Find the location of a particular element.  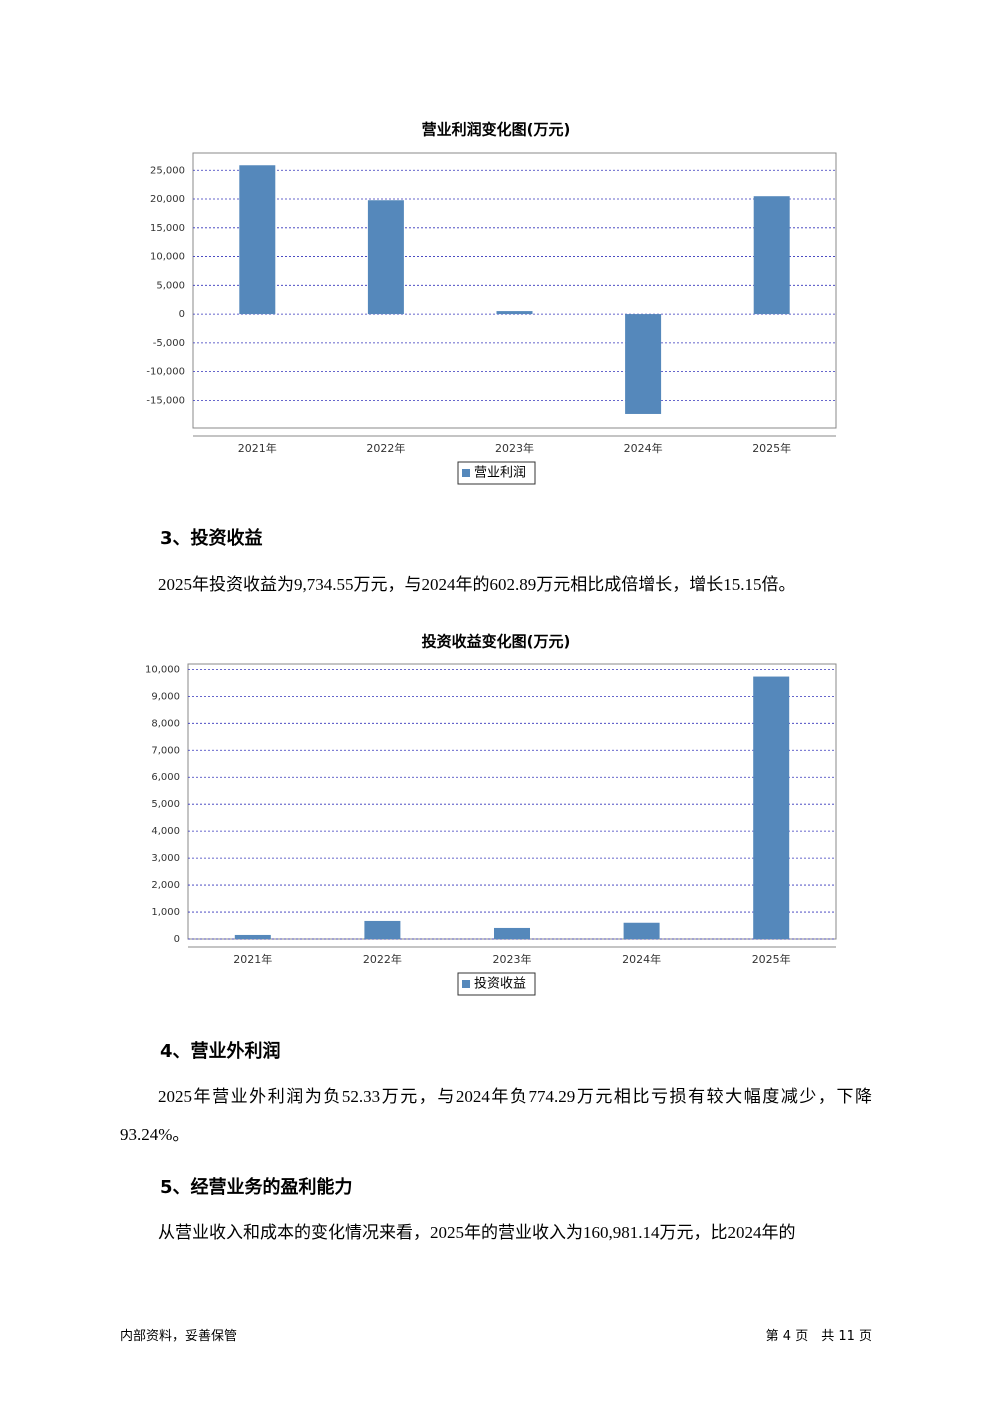

y-tick-label: 20,000 is located at coordinates (167, 199).